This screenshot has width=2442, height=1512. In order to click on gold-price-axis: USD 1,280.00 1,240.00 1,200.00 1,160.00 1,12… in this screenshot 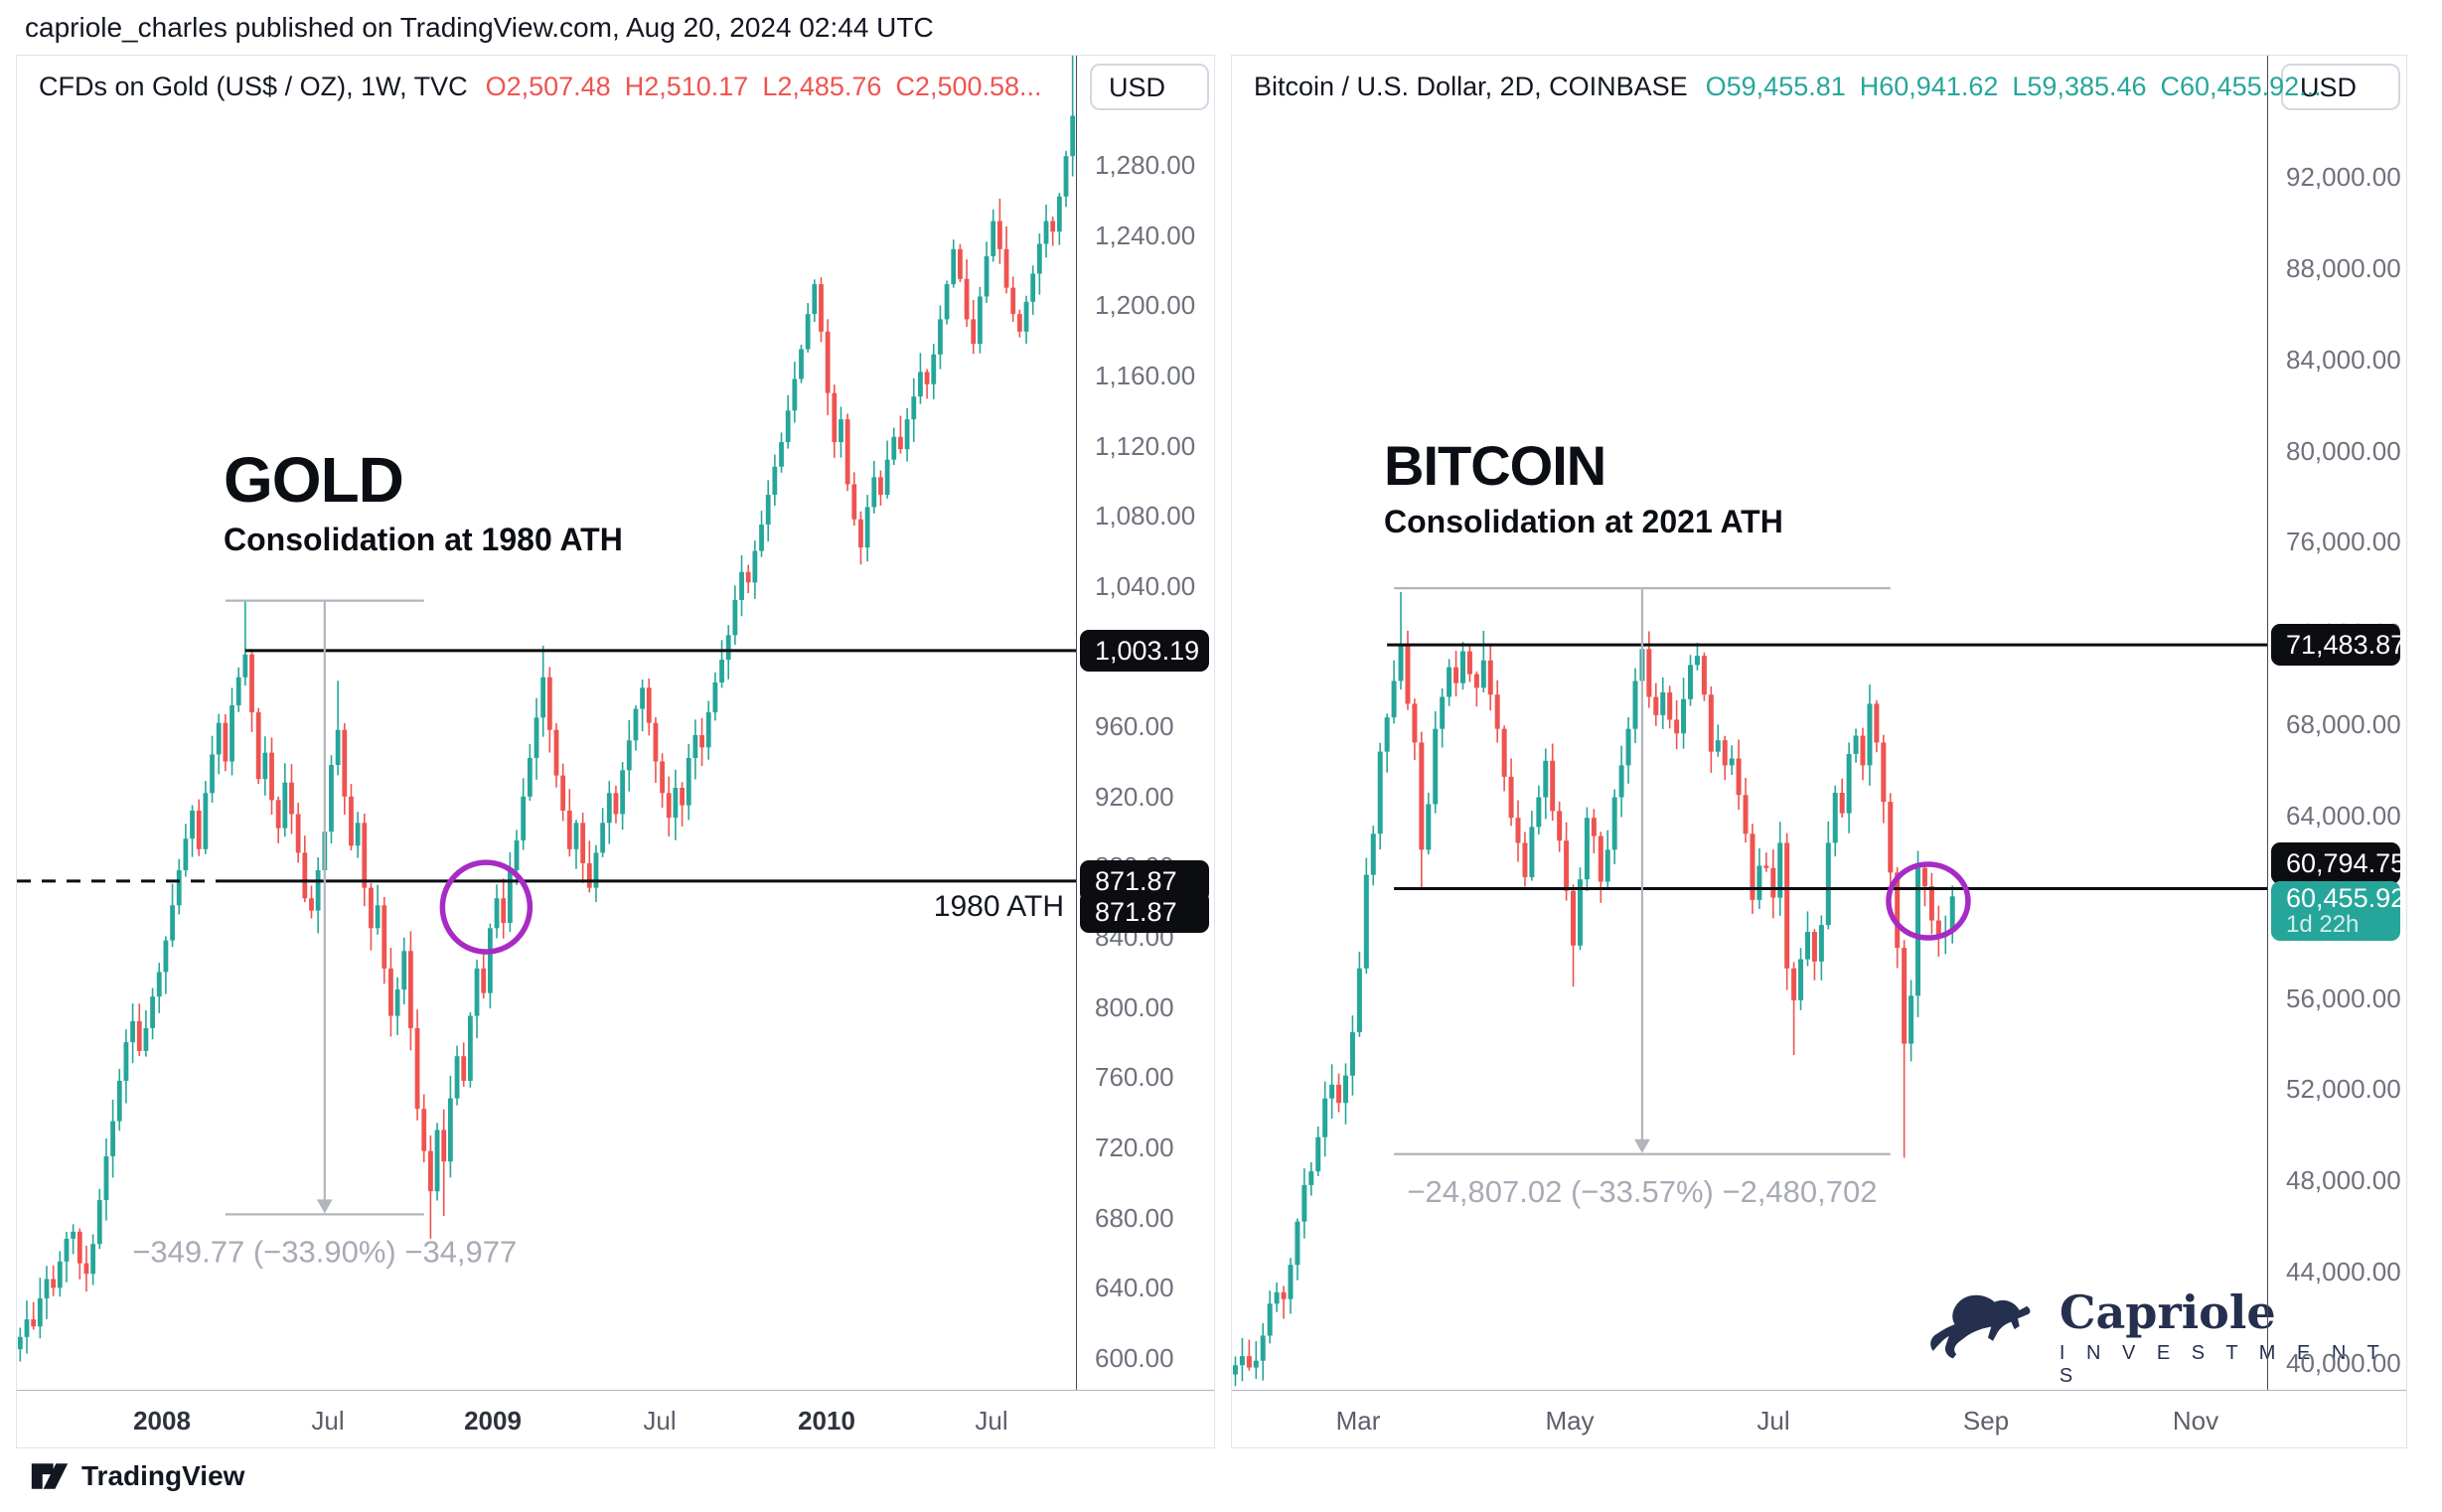, I will do `click(1146, 723)`.